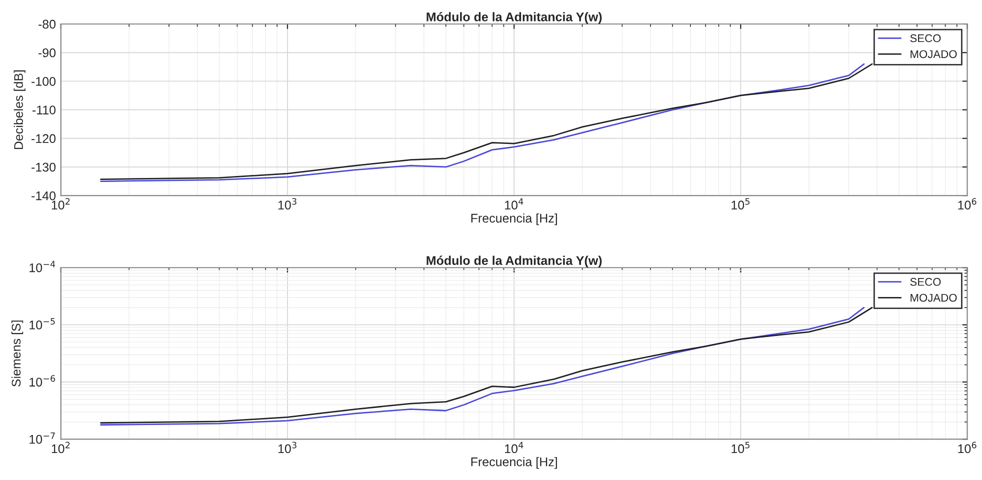 This screenshot has width=982, height=480. Describe the element at coordinates (43, 381) in the screenshot. I see `y-tick-label: 10$^{−6}$` at that location.